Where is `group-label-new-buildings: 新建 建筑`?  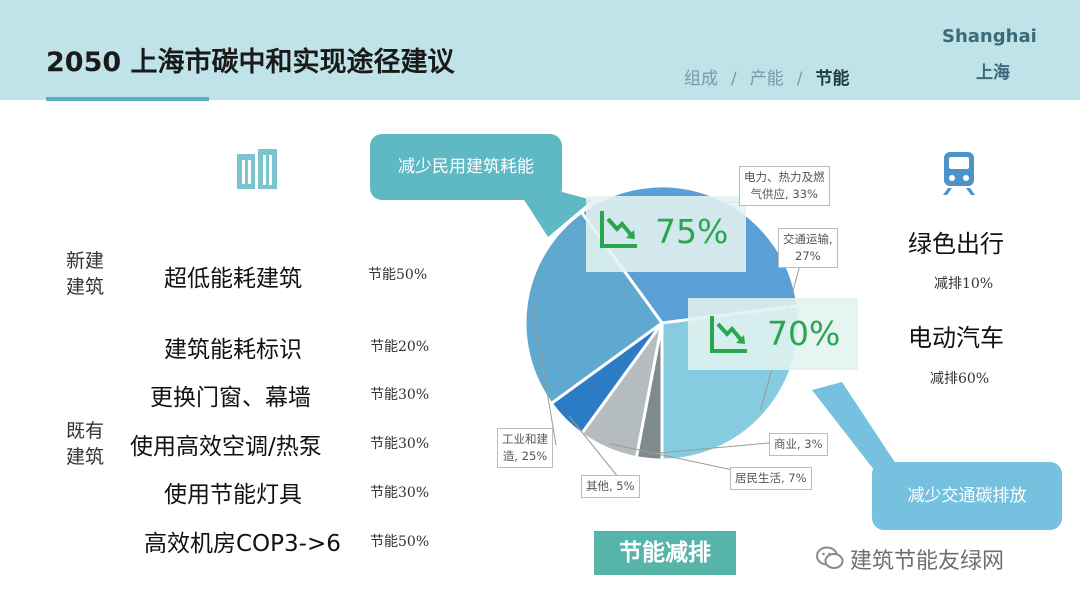 group-label-new-buildings: 新建 建筑 is located at coordinates (85, 274).